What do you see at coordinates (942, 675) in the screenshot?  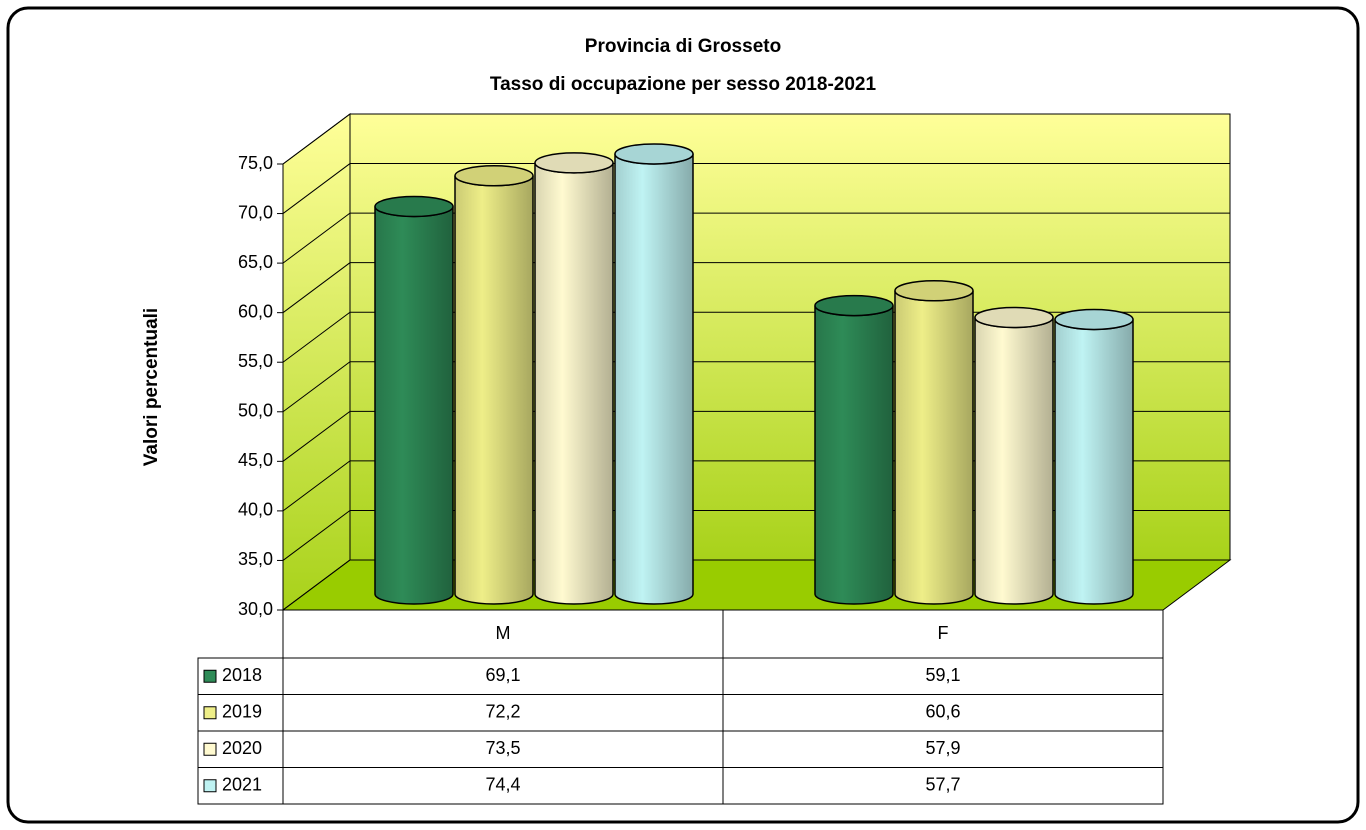 I see `table-value: 59,1` at bounding box center [942, 675].